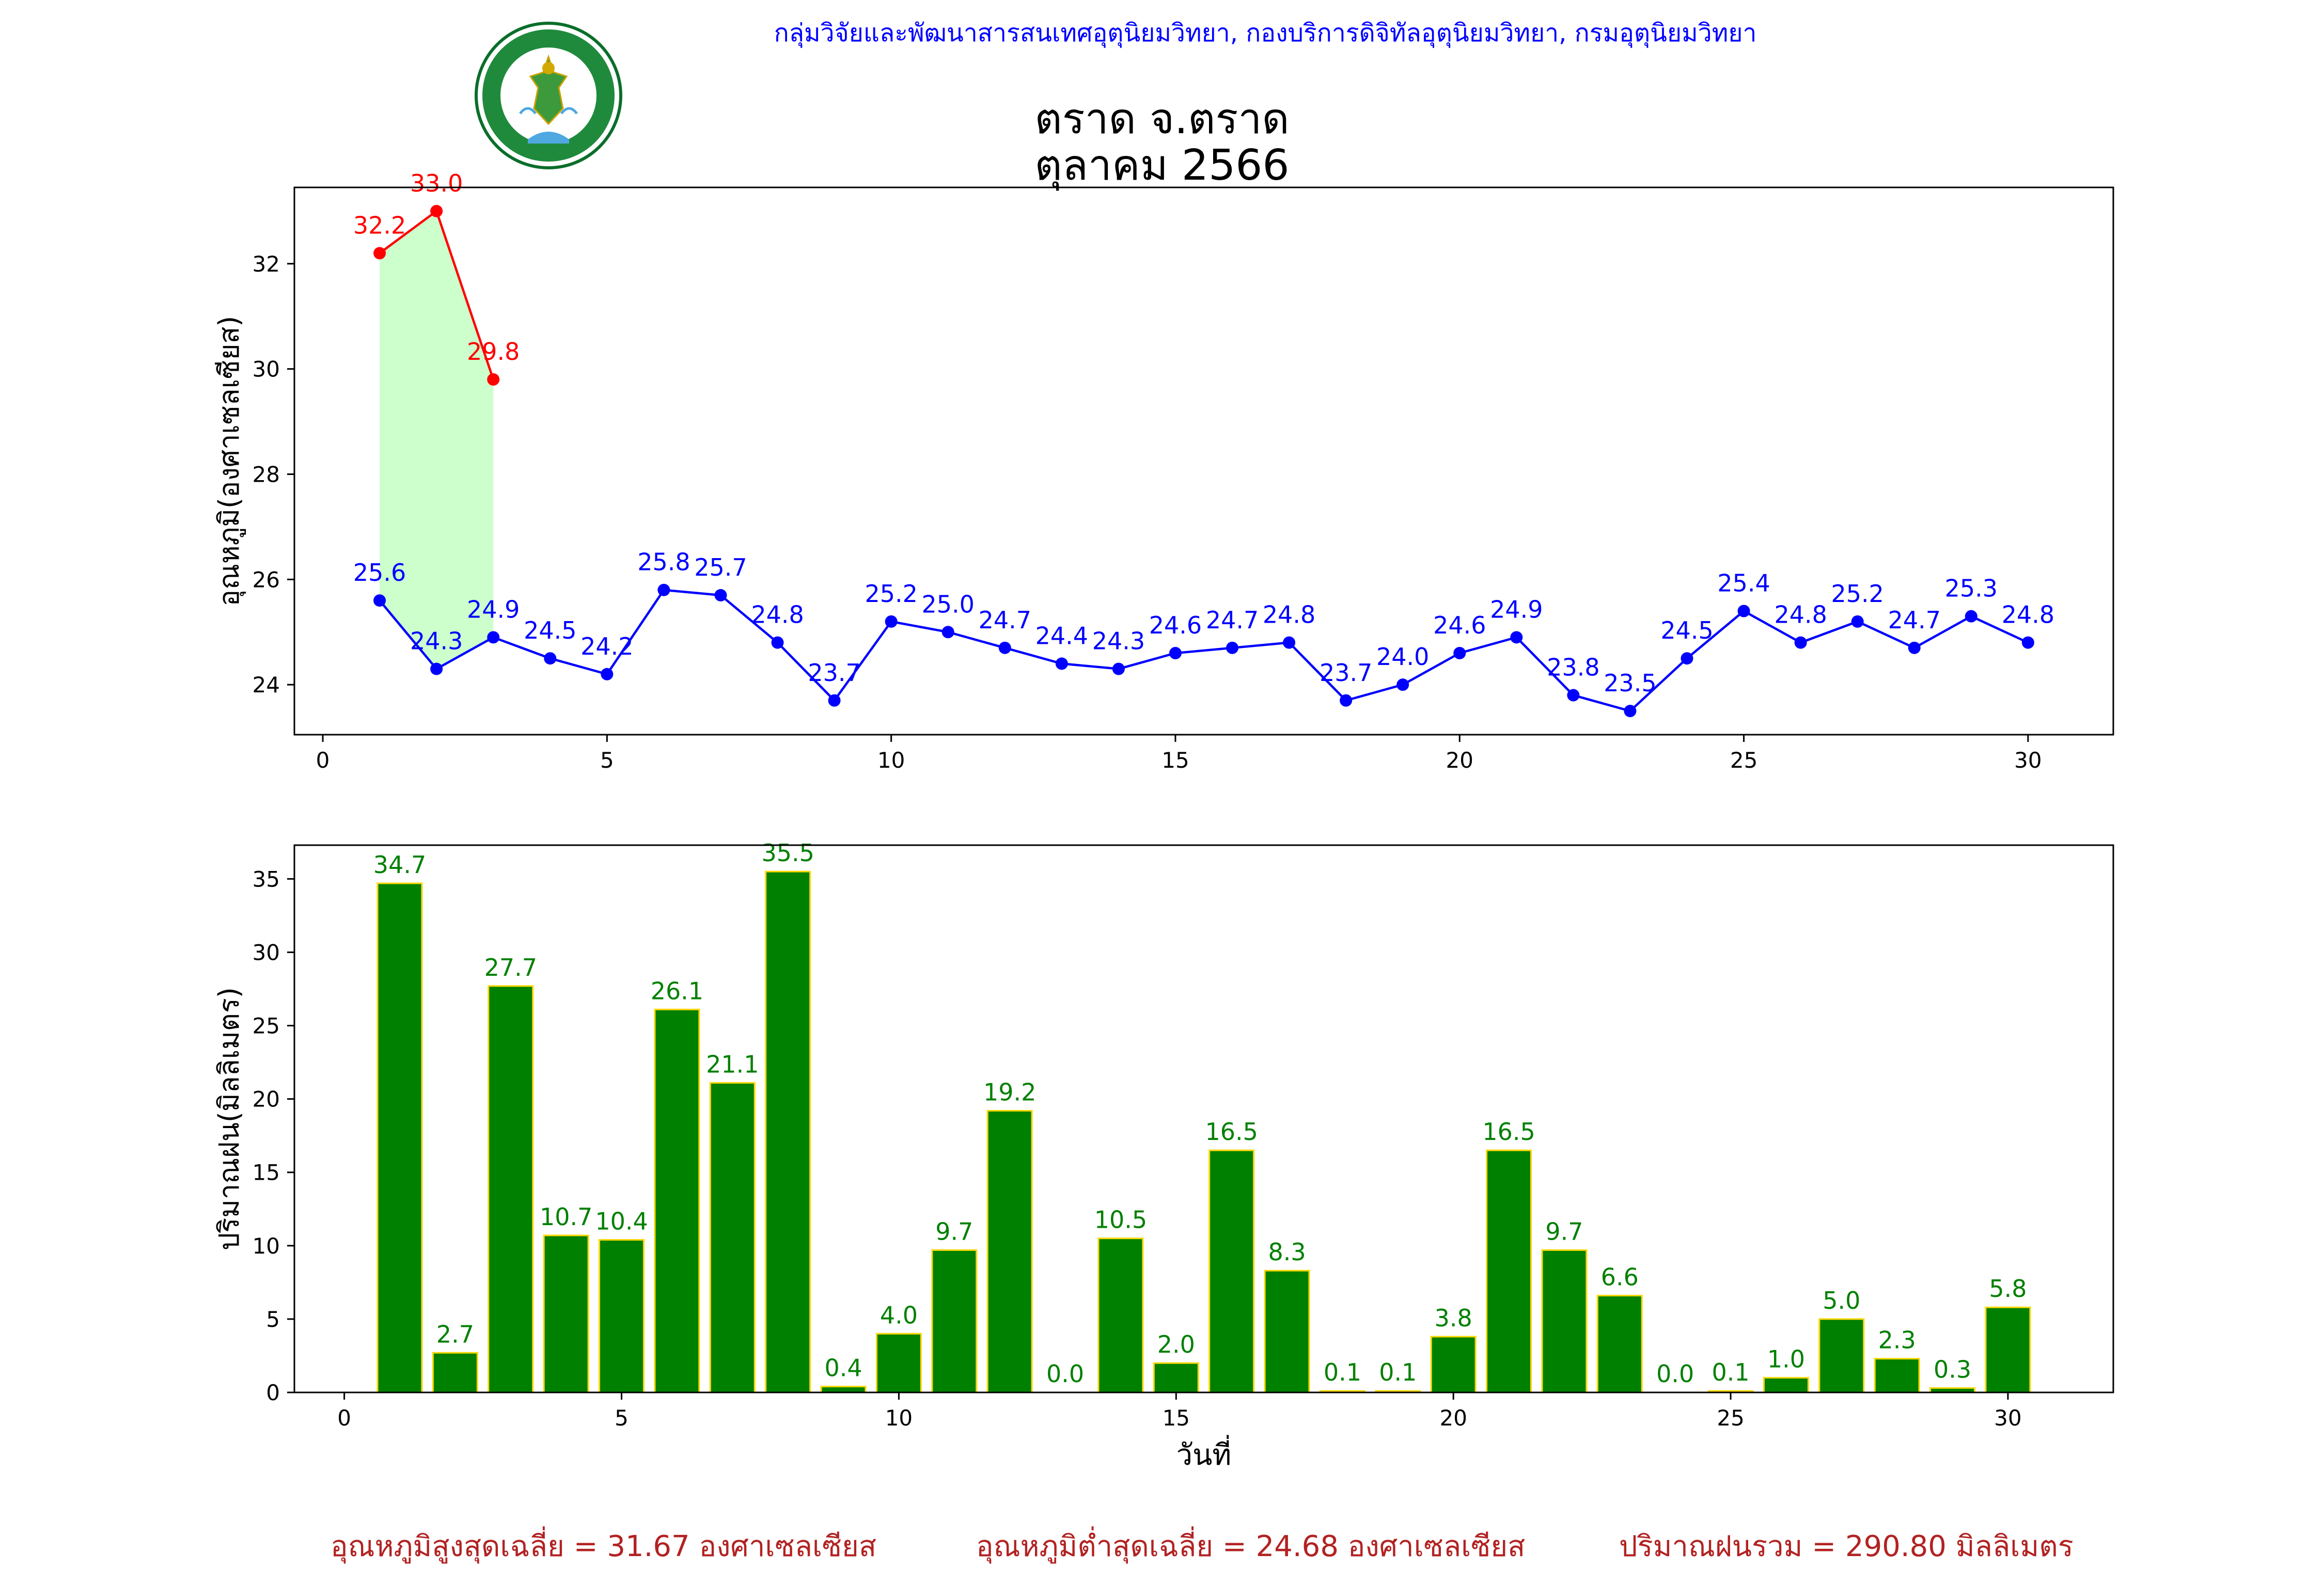  I want to click on temperature-y-axis-label: อุณหภูมิ(องศาเซลเซียส), so click(230, 461).